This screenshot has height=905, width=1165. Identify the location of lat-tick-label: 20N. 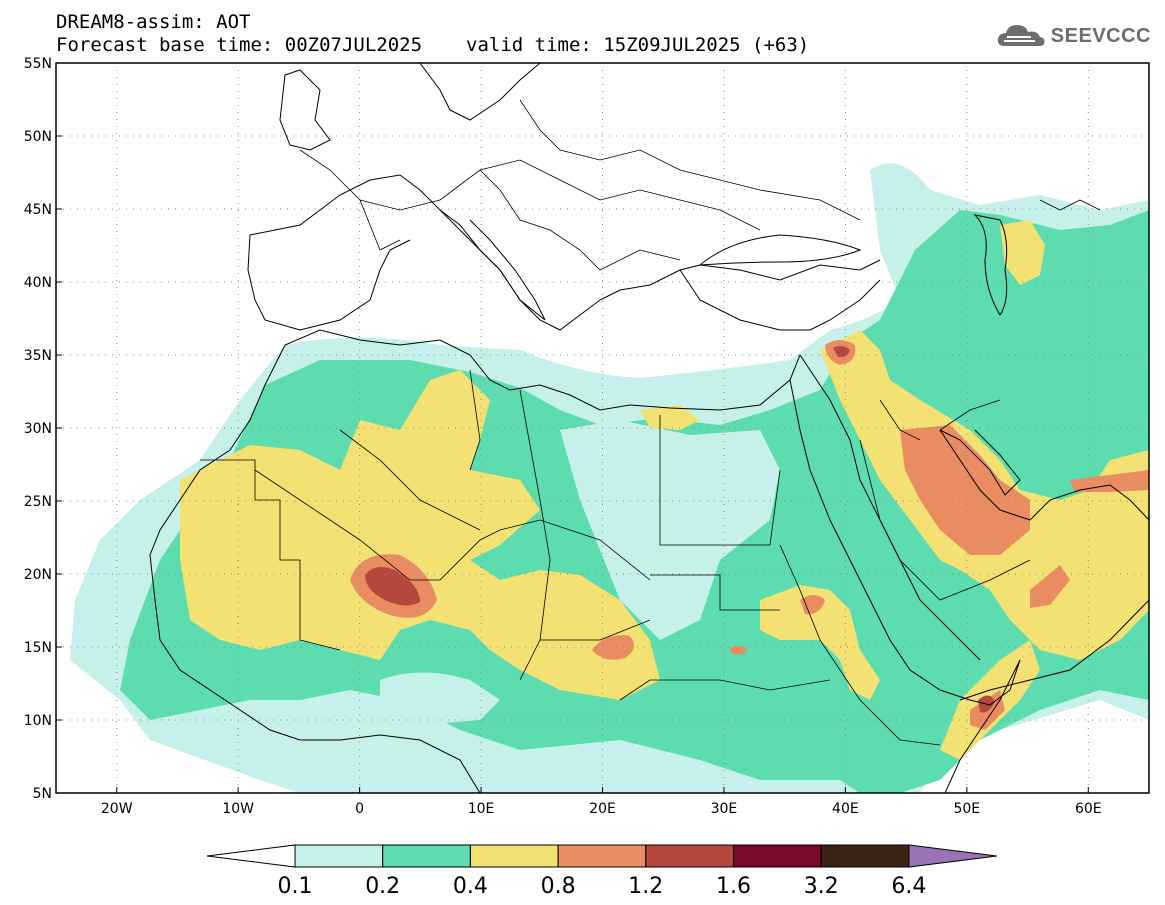
(38, 575).